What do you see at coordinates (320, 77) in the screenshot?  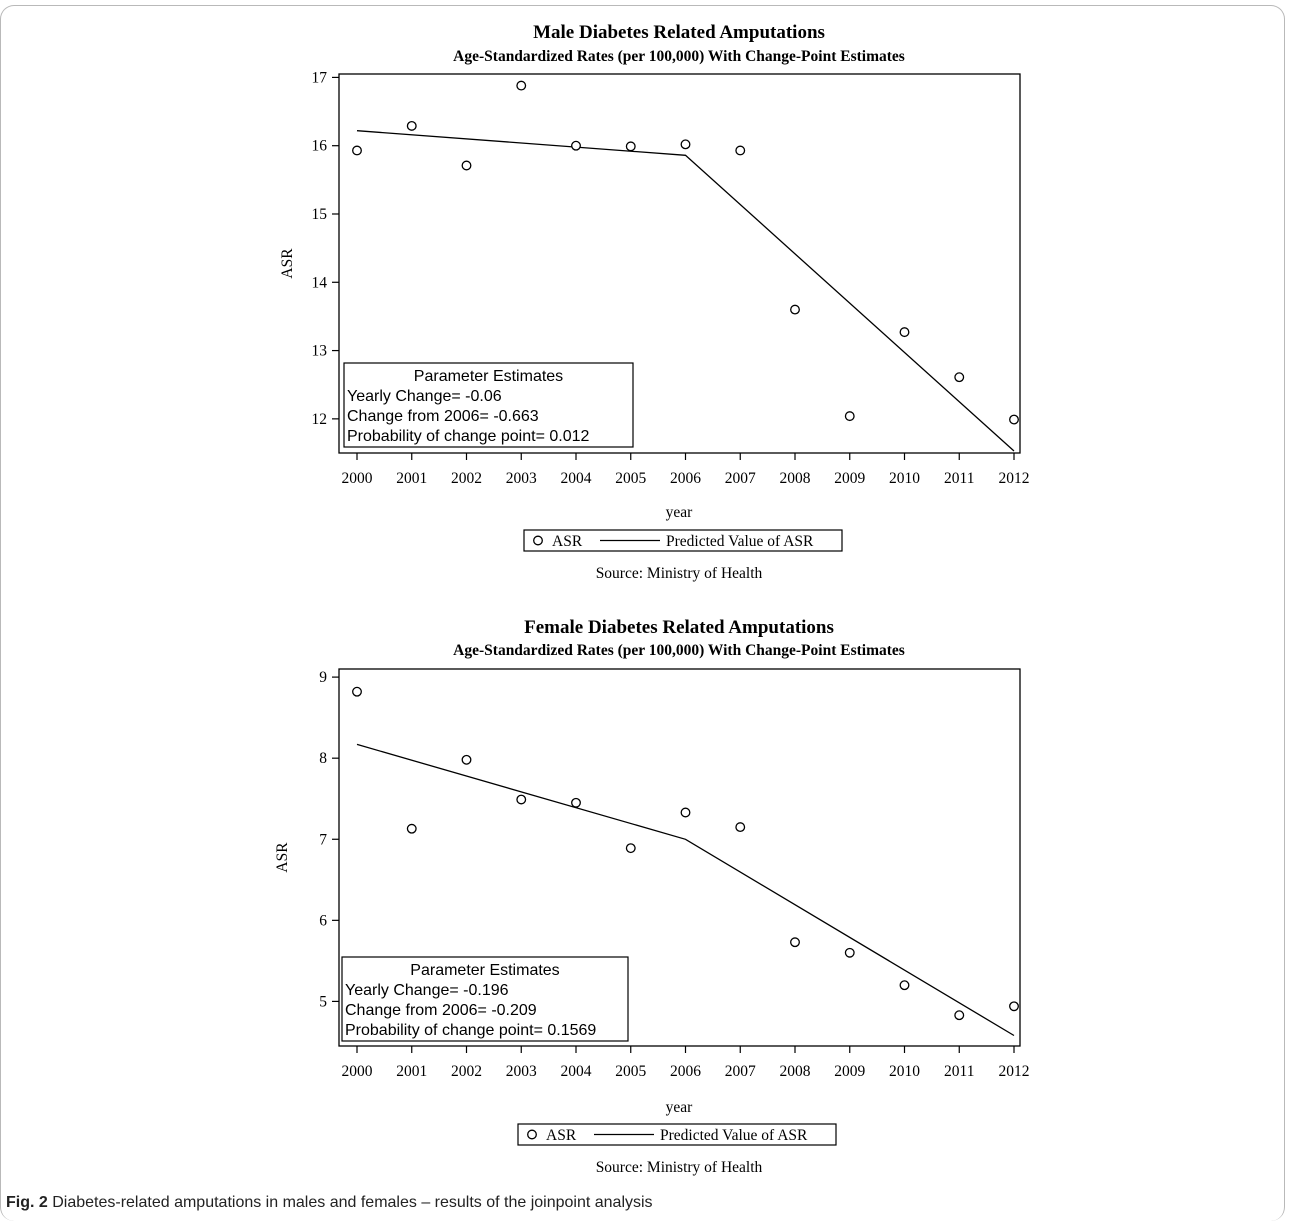 I see `y-tick-label: 17` at bounding box center [320, 77].